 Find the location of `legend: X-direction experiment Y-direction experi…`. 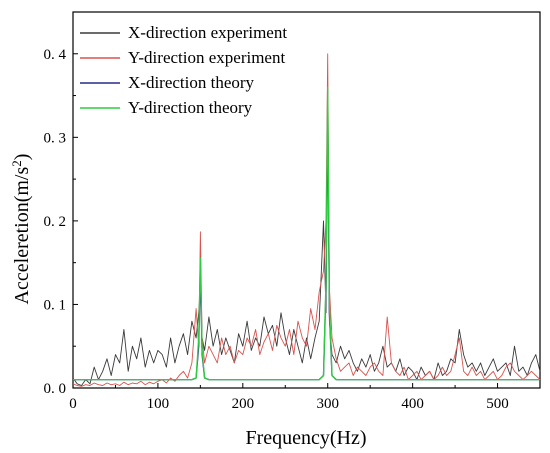

legend: X-direction experiment Y-direction experi… is located at coordinates (183, 70).